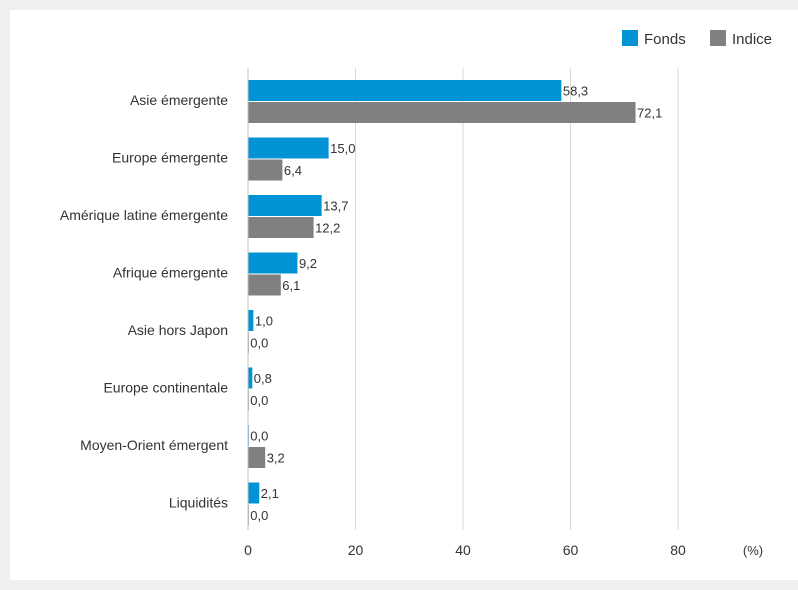 The height and width of the screenshot is (590, 798). I want to click on data-label-indice: 12,2, so click(327, 228).